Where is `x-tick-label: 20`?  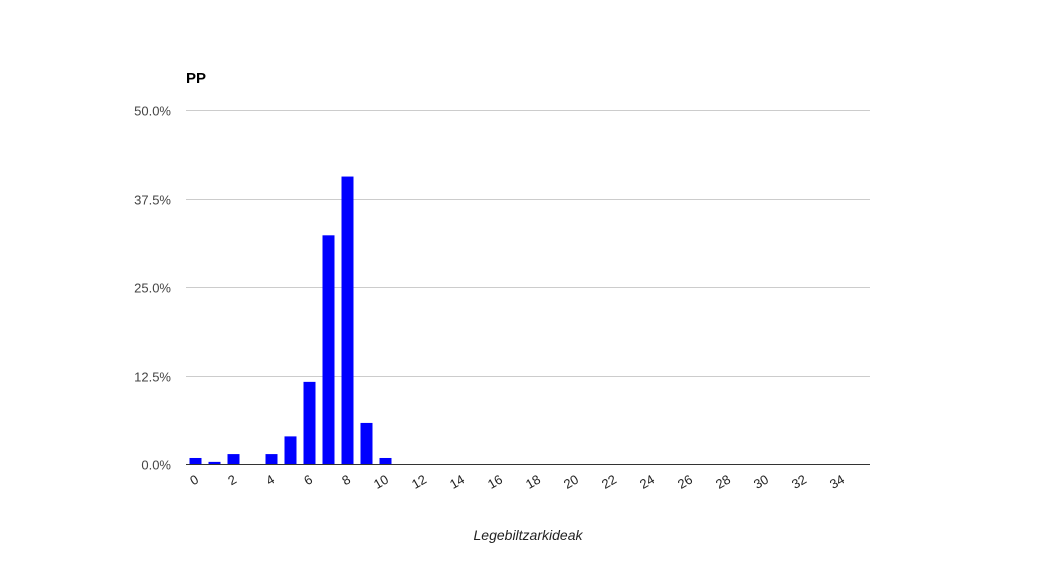 x-tick-label: 20 is located at coordinates (571, 482).